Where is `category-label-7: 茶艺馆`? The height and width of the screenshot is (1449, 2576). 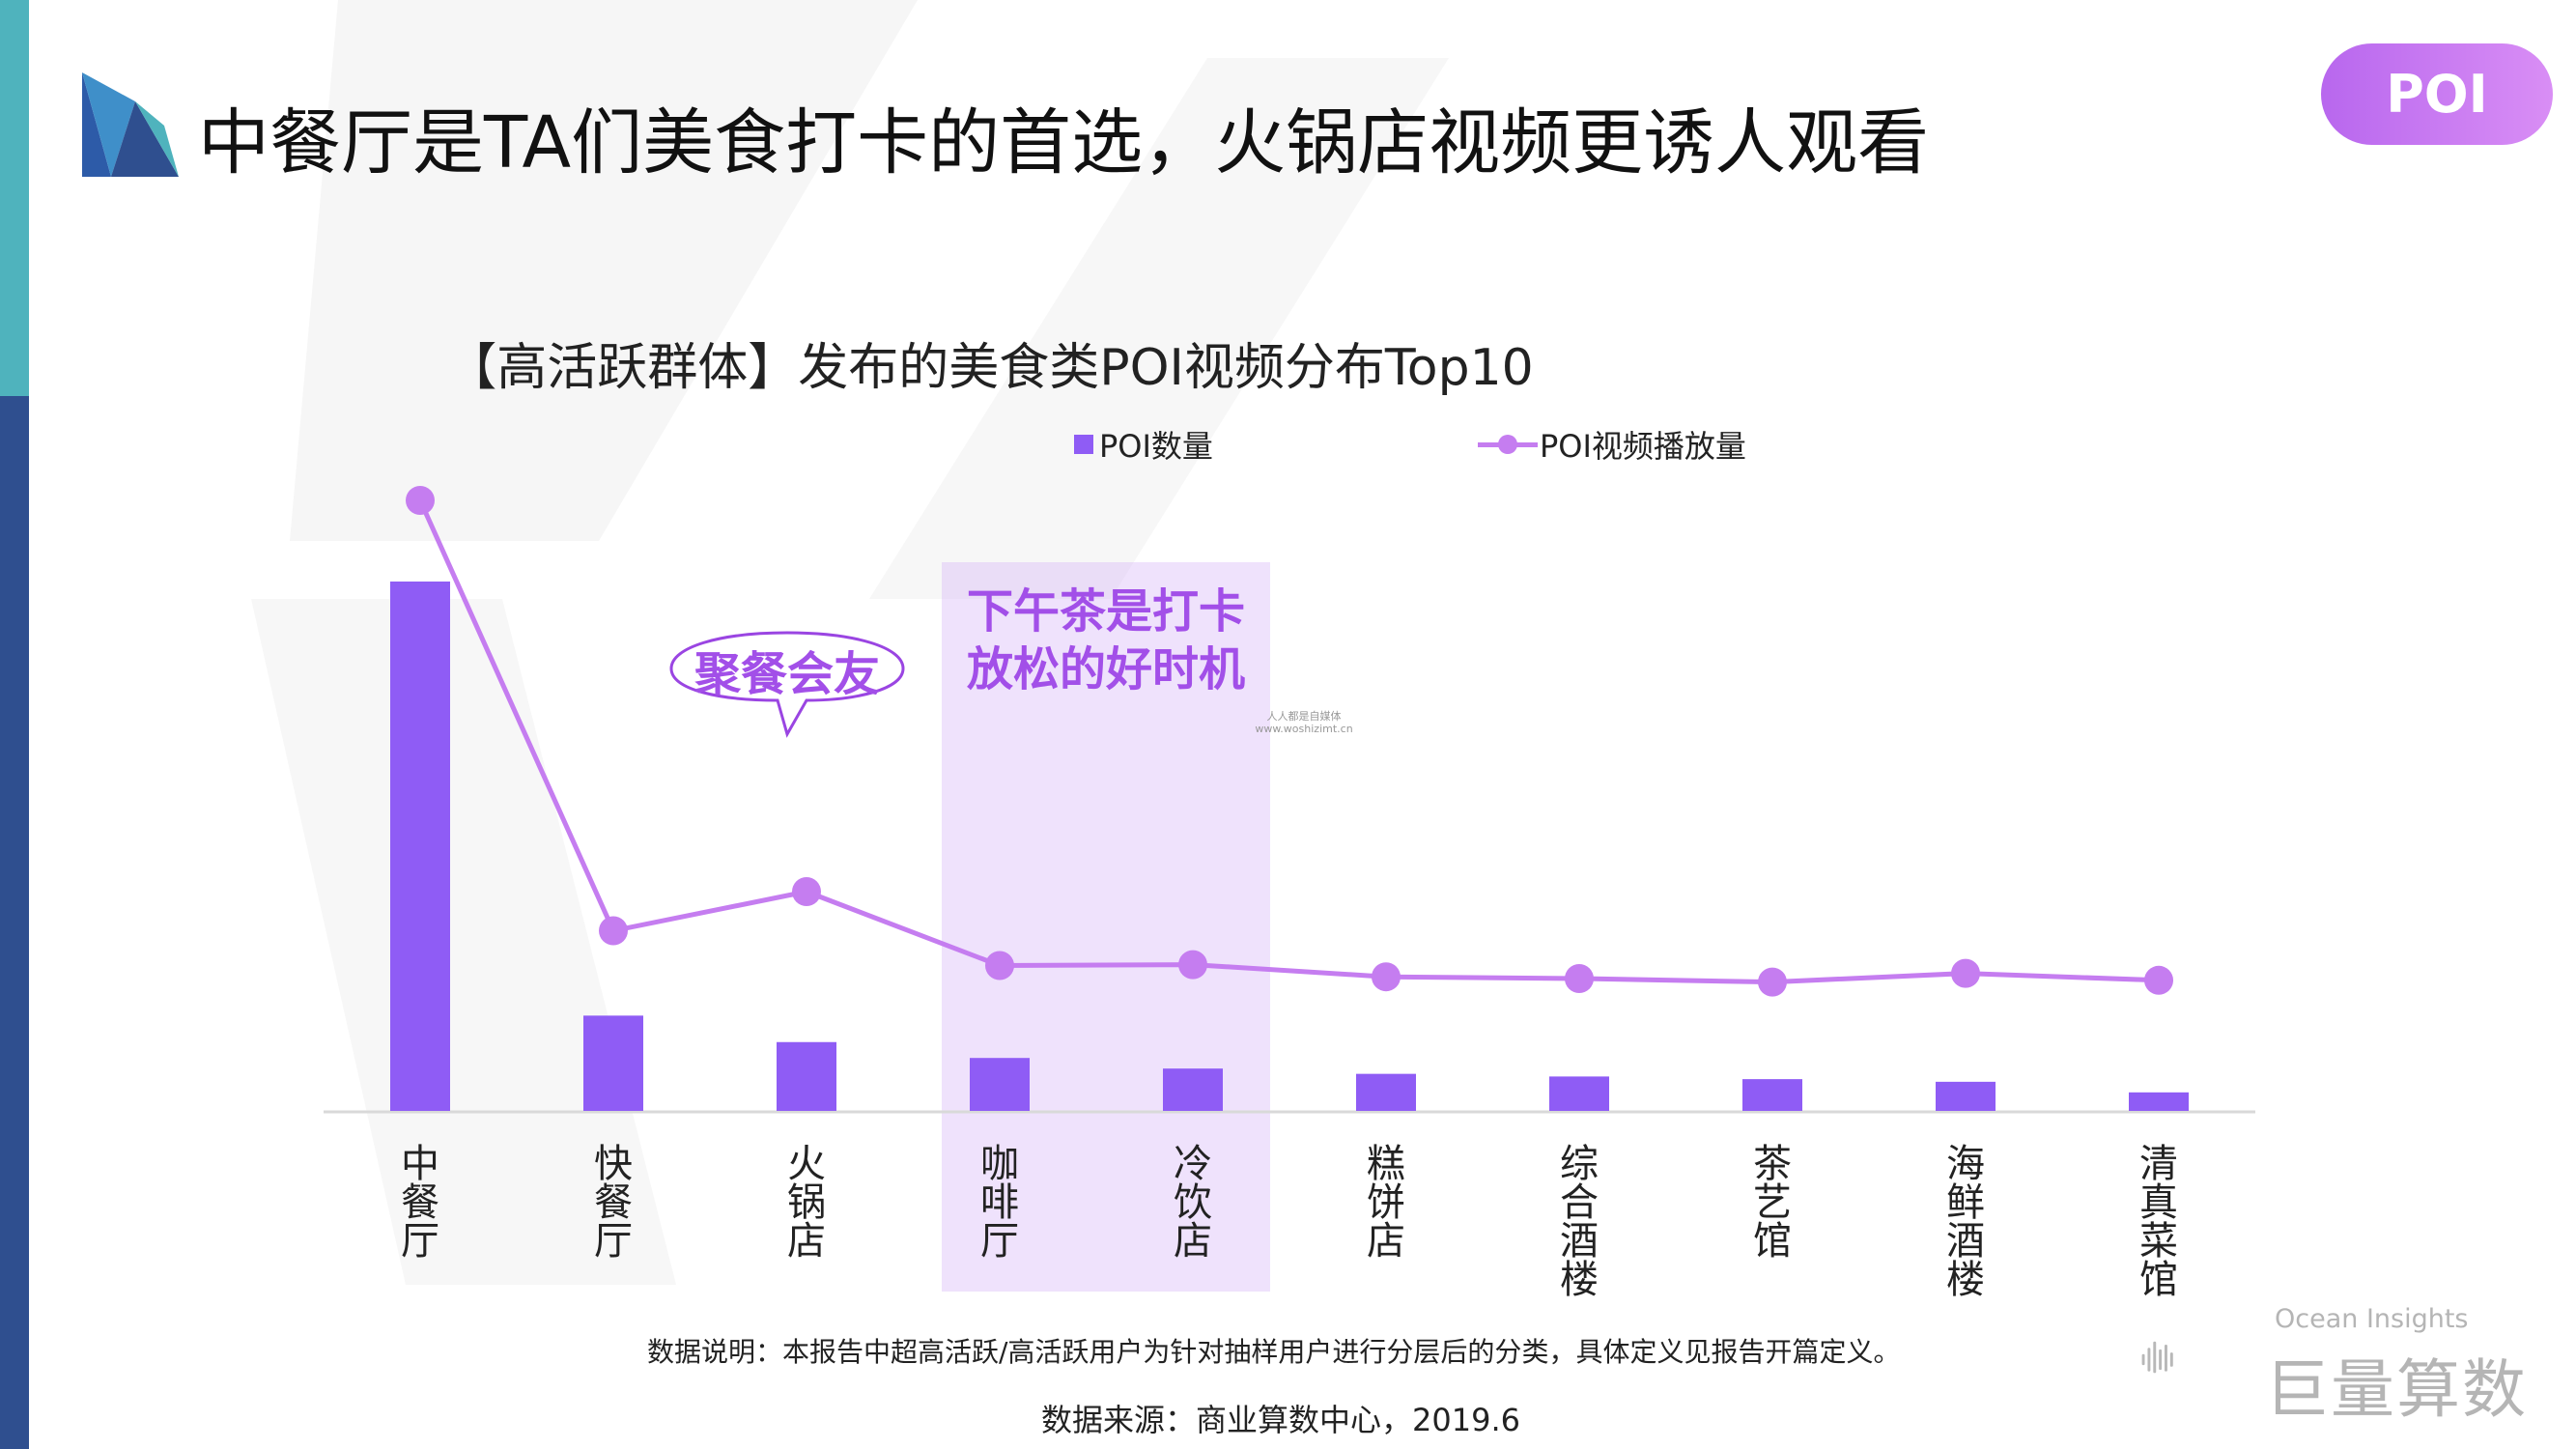
category-label-7: 茶艺馆 is located at coordinates (1772, 1203).